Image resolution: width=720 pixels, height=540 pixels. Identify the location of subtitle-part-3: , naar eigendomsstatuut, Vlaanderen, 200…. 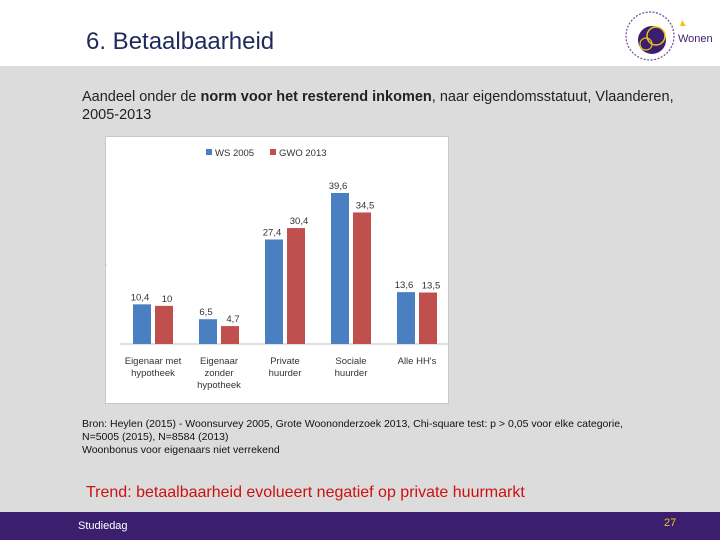
(378, 106).